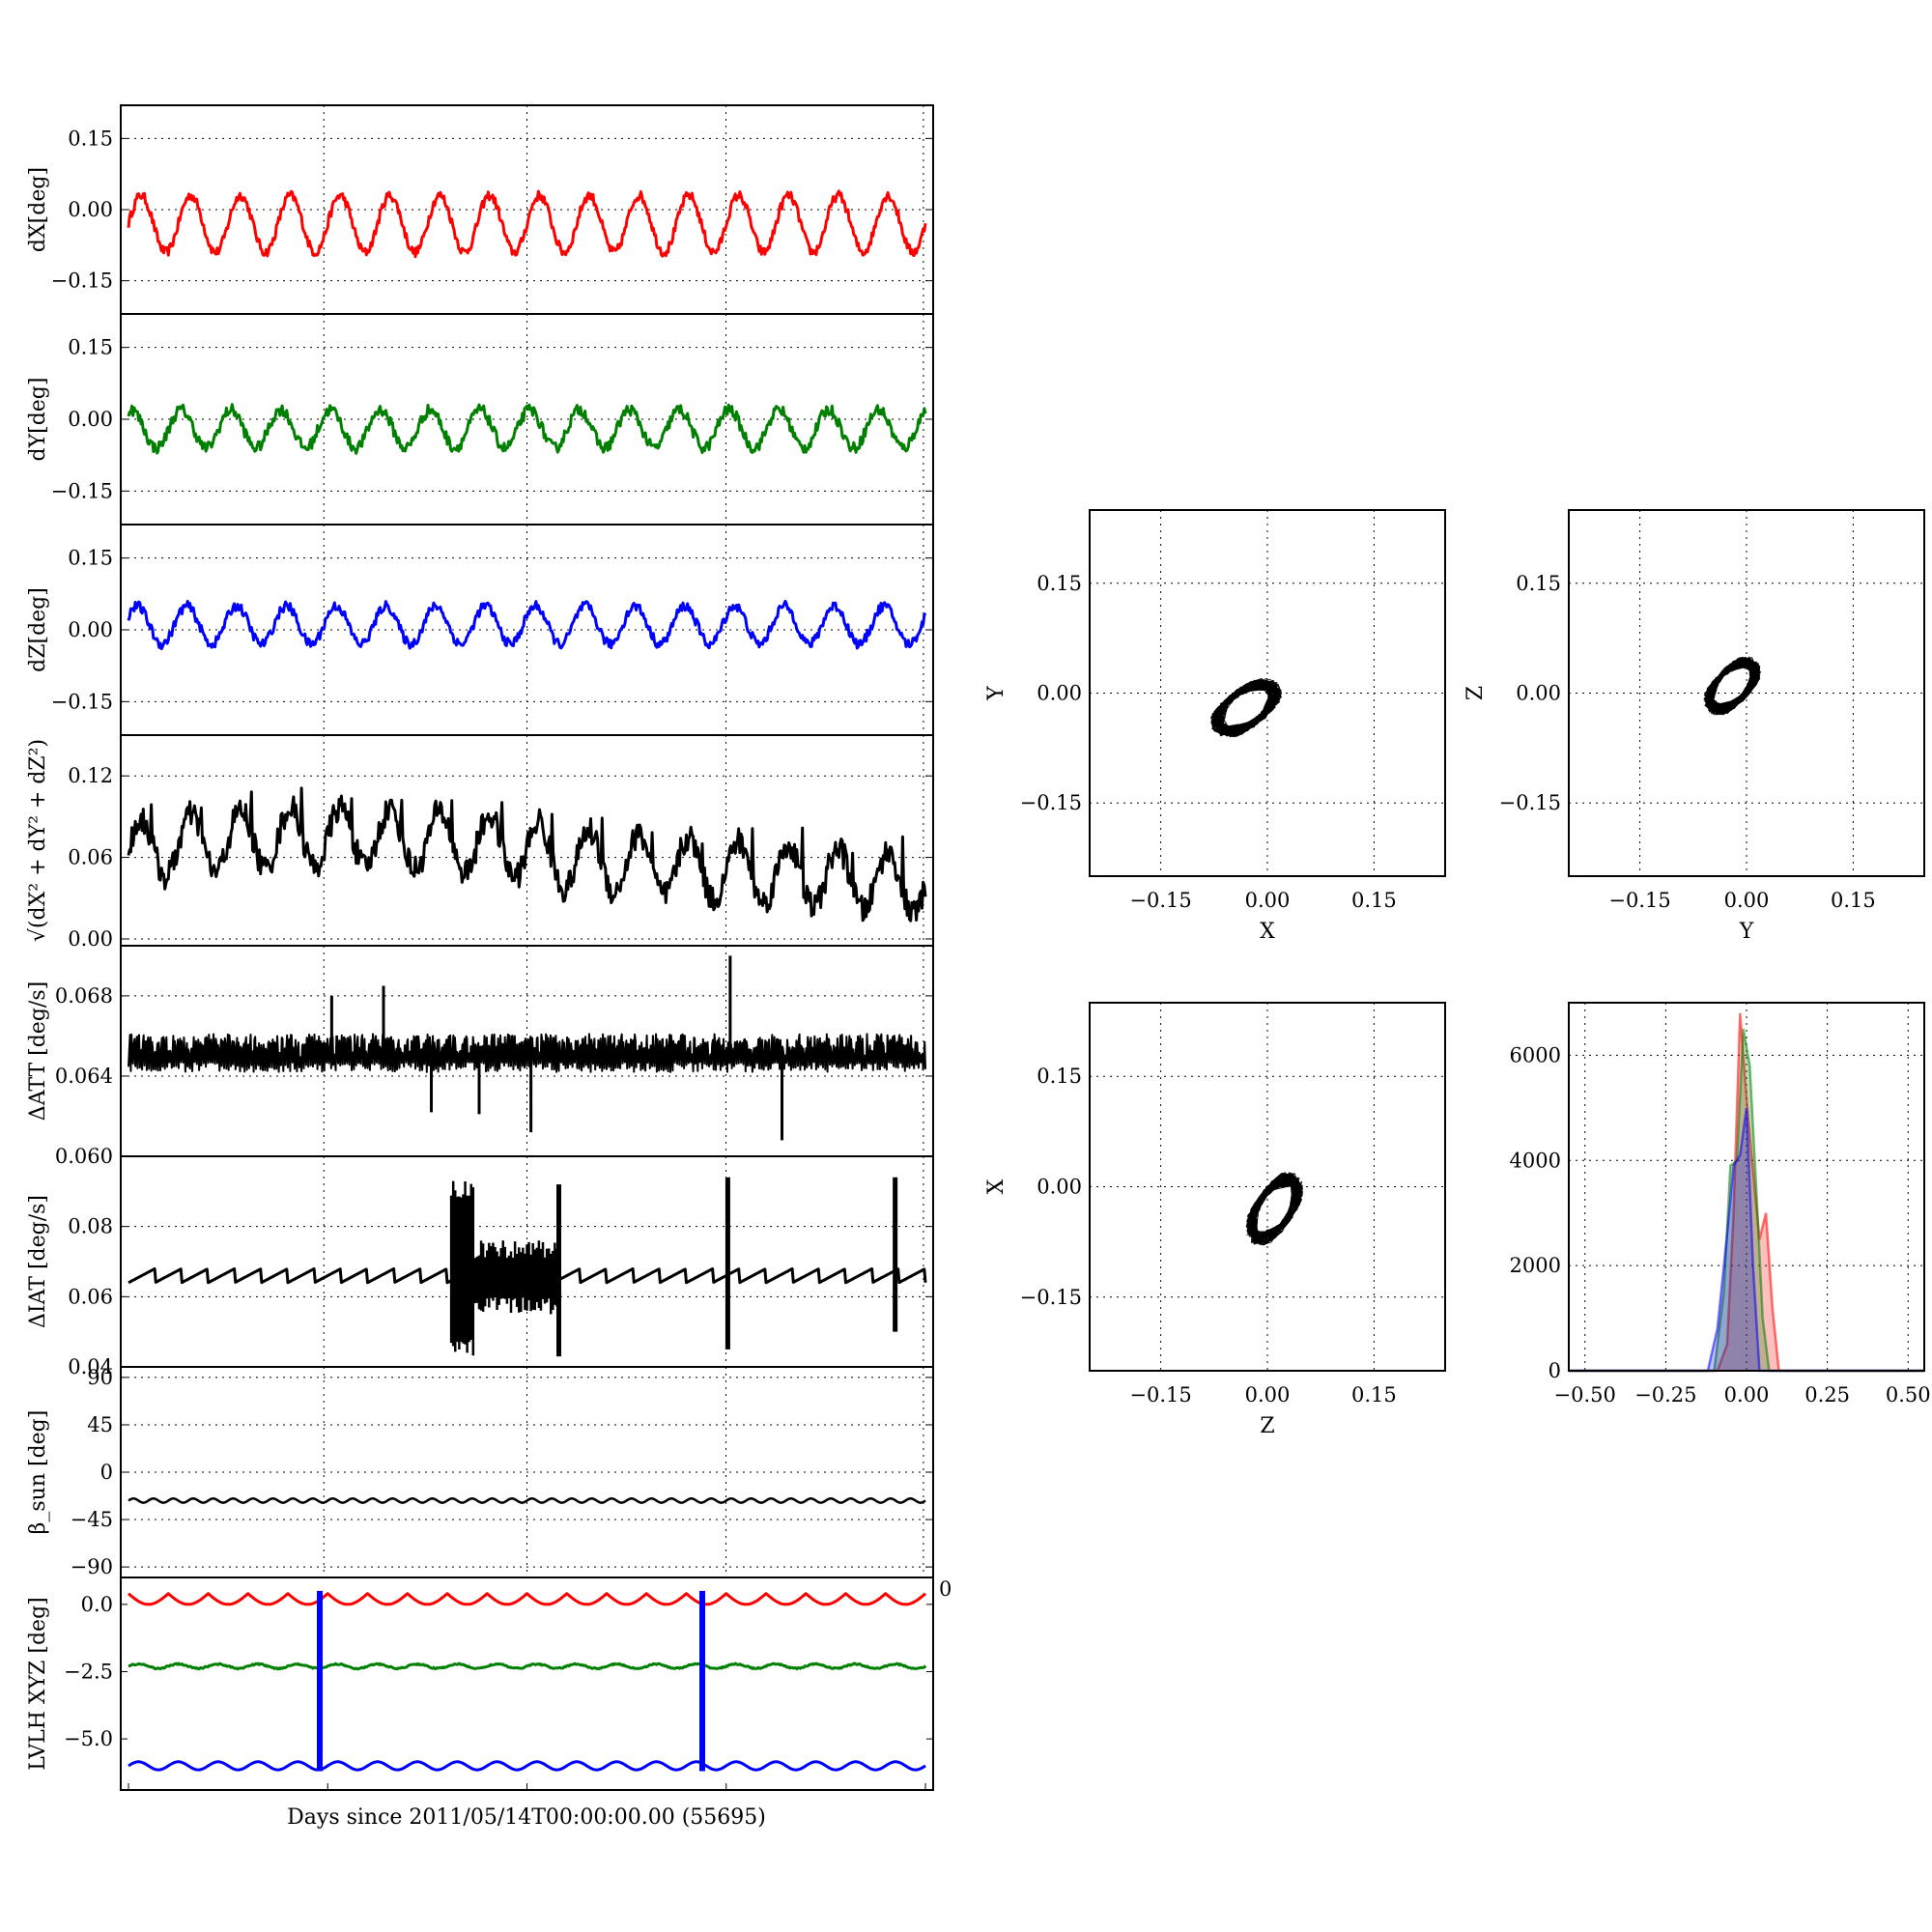 Image resolution: width=1932 pixels, height=1932 pixels. Describe the element at coordinates (38, 1261) in the screenshot. I see `diat-ylabel: ΔIAT [deg/s]` at that location.